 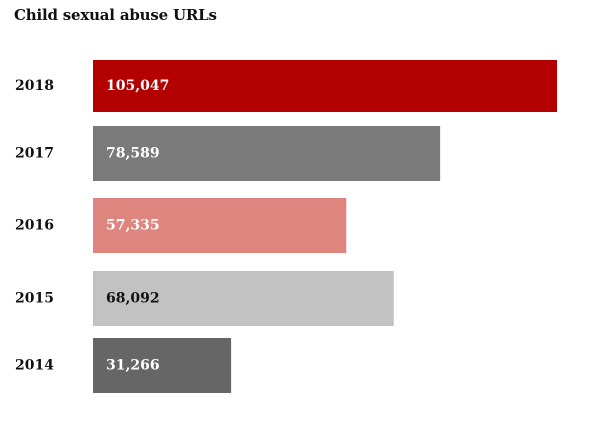 What do you see at coordinates (34, 154) in the screenshot?
I see `category-label-2017: 2017` at bounding box center [34, 154].